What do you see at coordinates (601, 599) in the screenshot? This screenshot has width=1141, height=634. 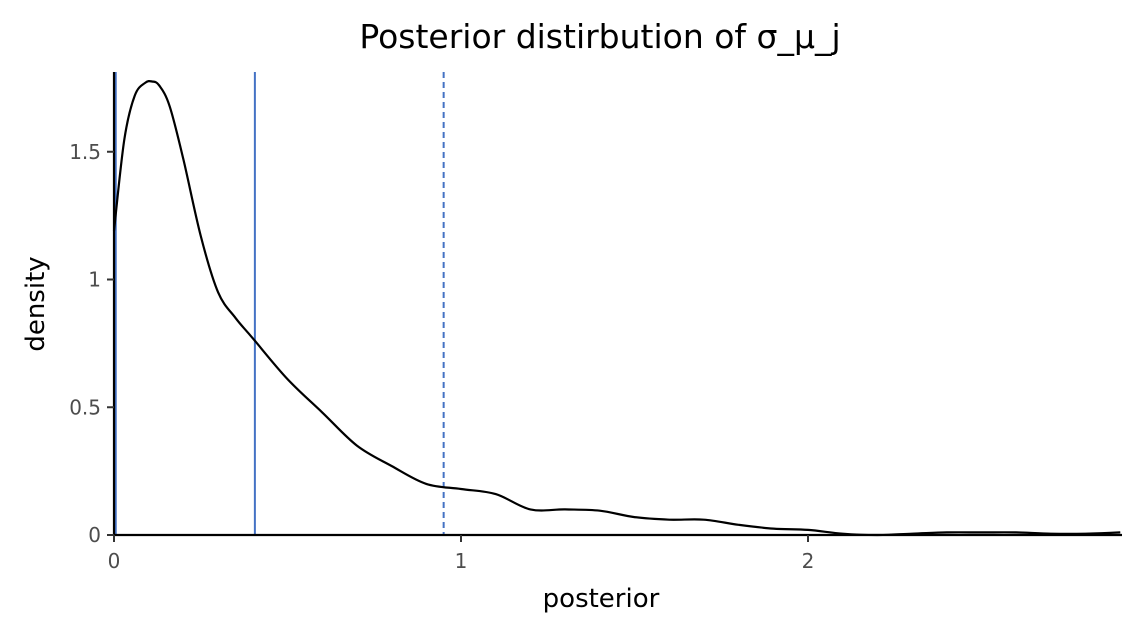 I see `x-axis-label: posterior` at bounding box center [601, 599].